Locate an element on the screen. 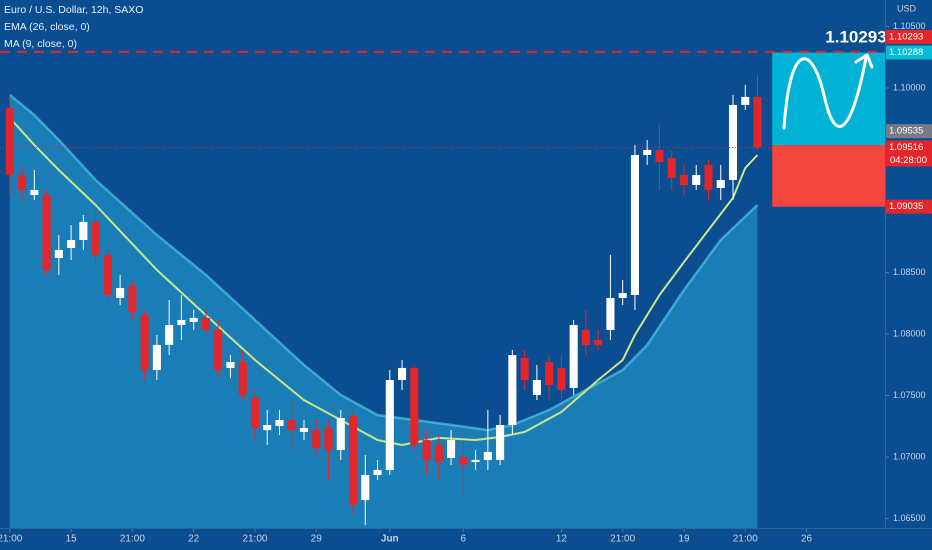 The width and height of the screenshot is (932, 550). x-tick-label: Jun is located at coordinates (390, 539).